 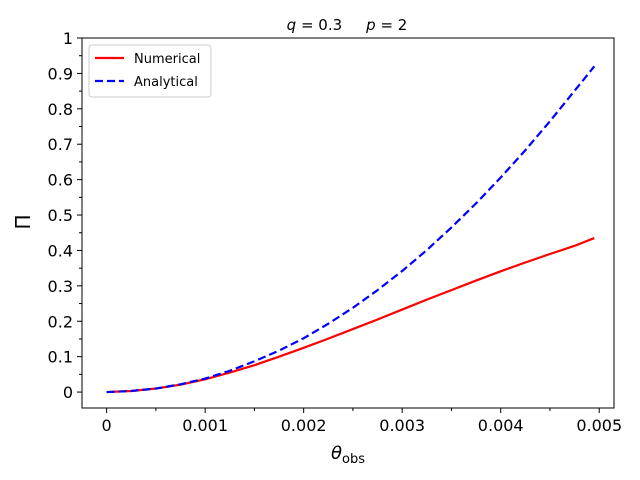 I want to click on y-tick-label: 0.8, so click(x=60, y=109).